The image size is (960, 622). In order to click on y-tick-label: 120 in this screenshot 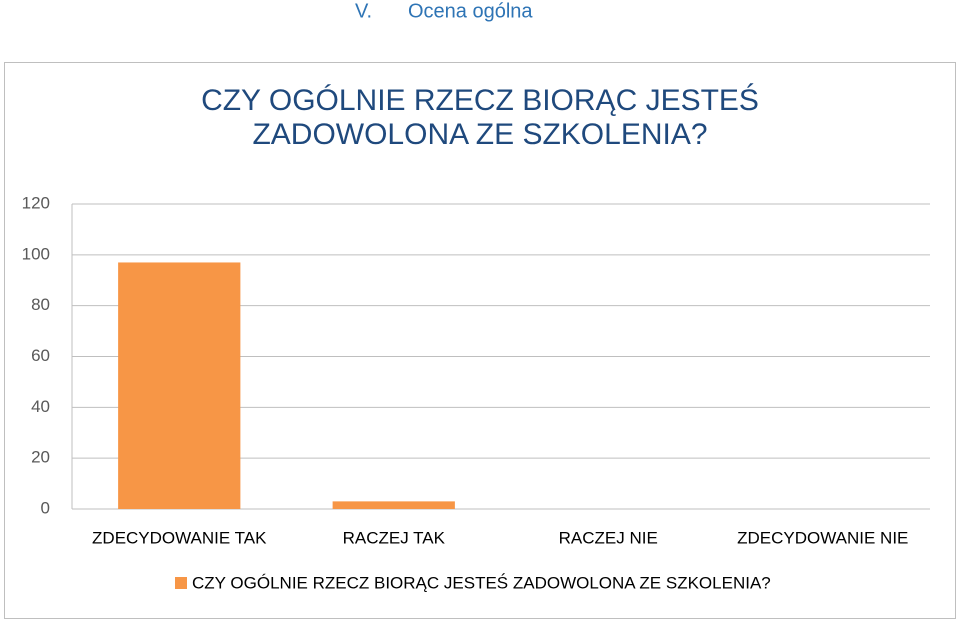, I will do `click(36, 202)`.